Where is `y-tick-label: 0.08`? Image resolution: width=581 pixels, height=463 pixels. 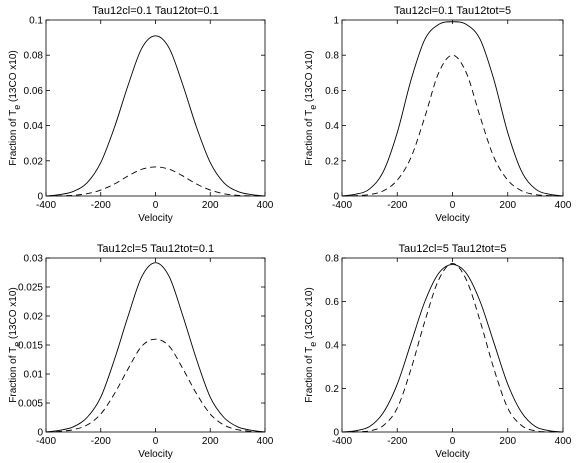
y-tick-label: 0.08 is located at coordinates (34, 56).